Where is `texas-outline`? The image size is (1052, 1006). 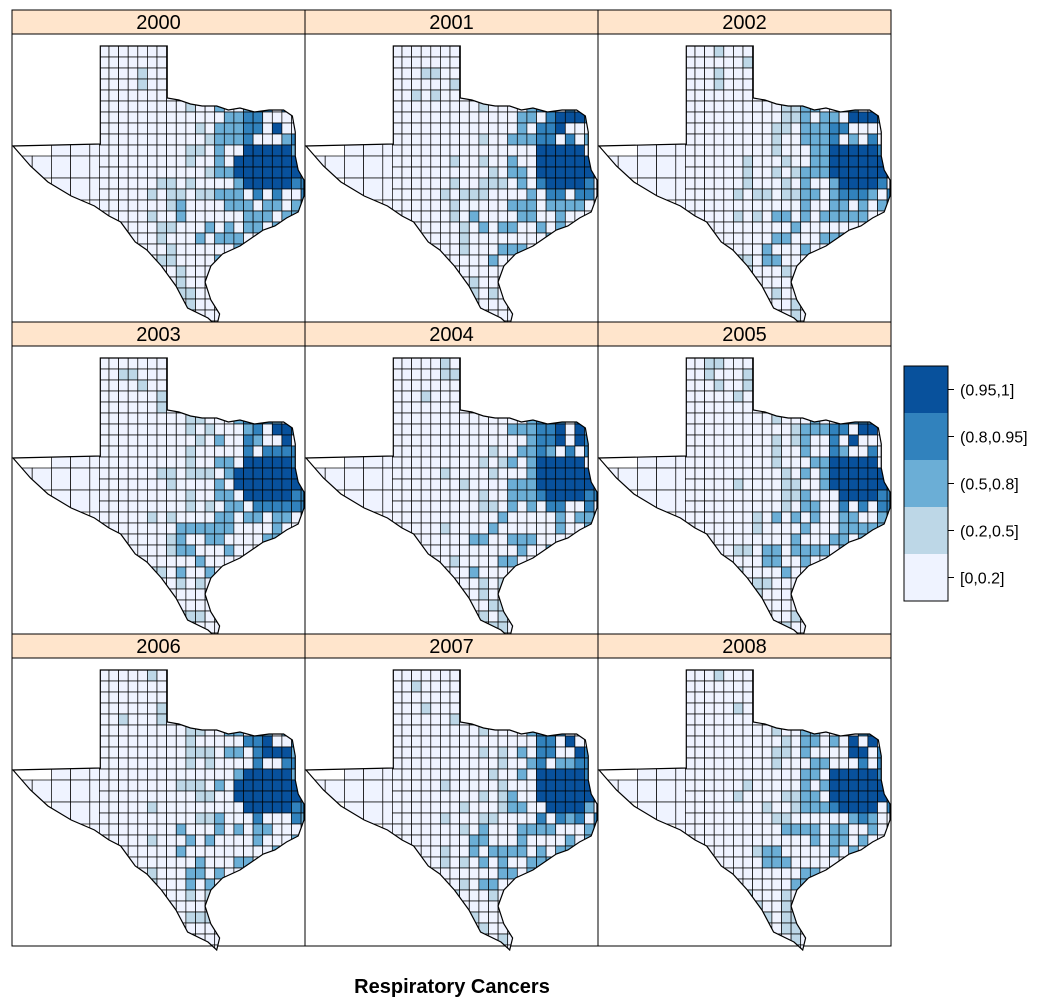 texas-outline is located at coordinates (744, 498).